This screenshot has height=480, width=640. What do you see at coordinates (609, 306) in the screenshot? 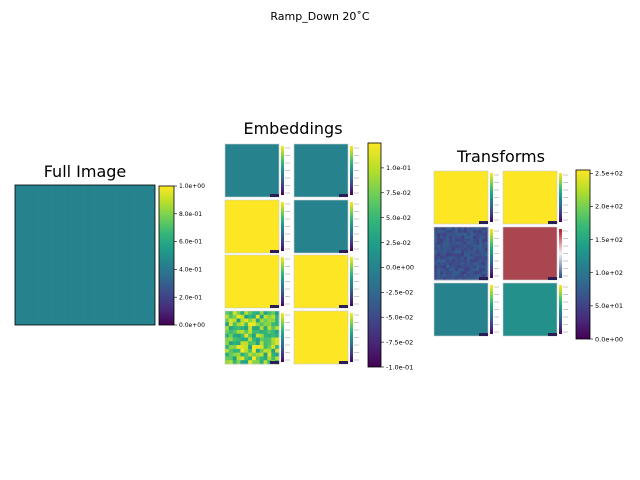
I see `transforms-colorbar-tick-label: 5.0e+01` at bounding box center [609, 306].